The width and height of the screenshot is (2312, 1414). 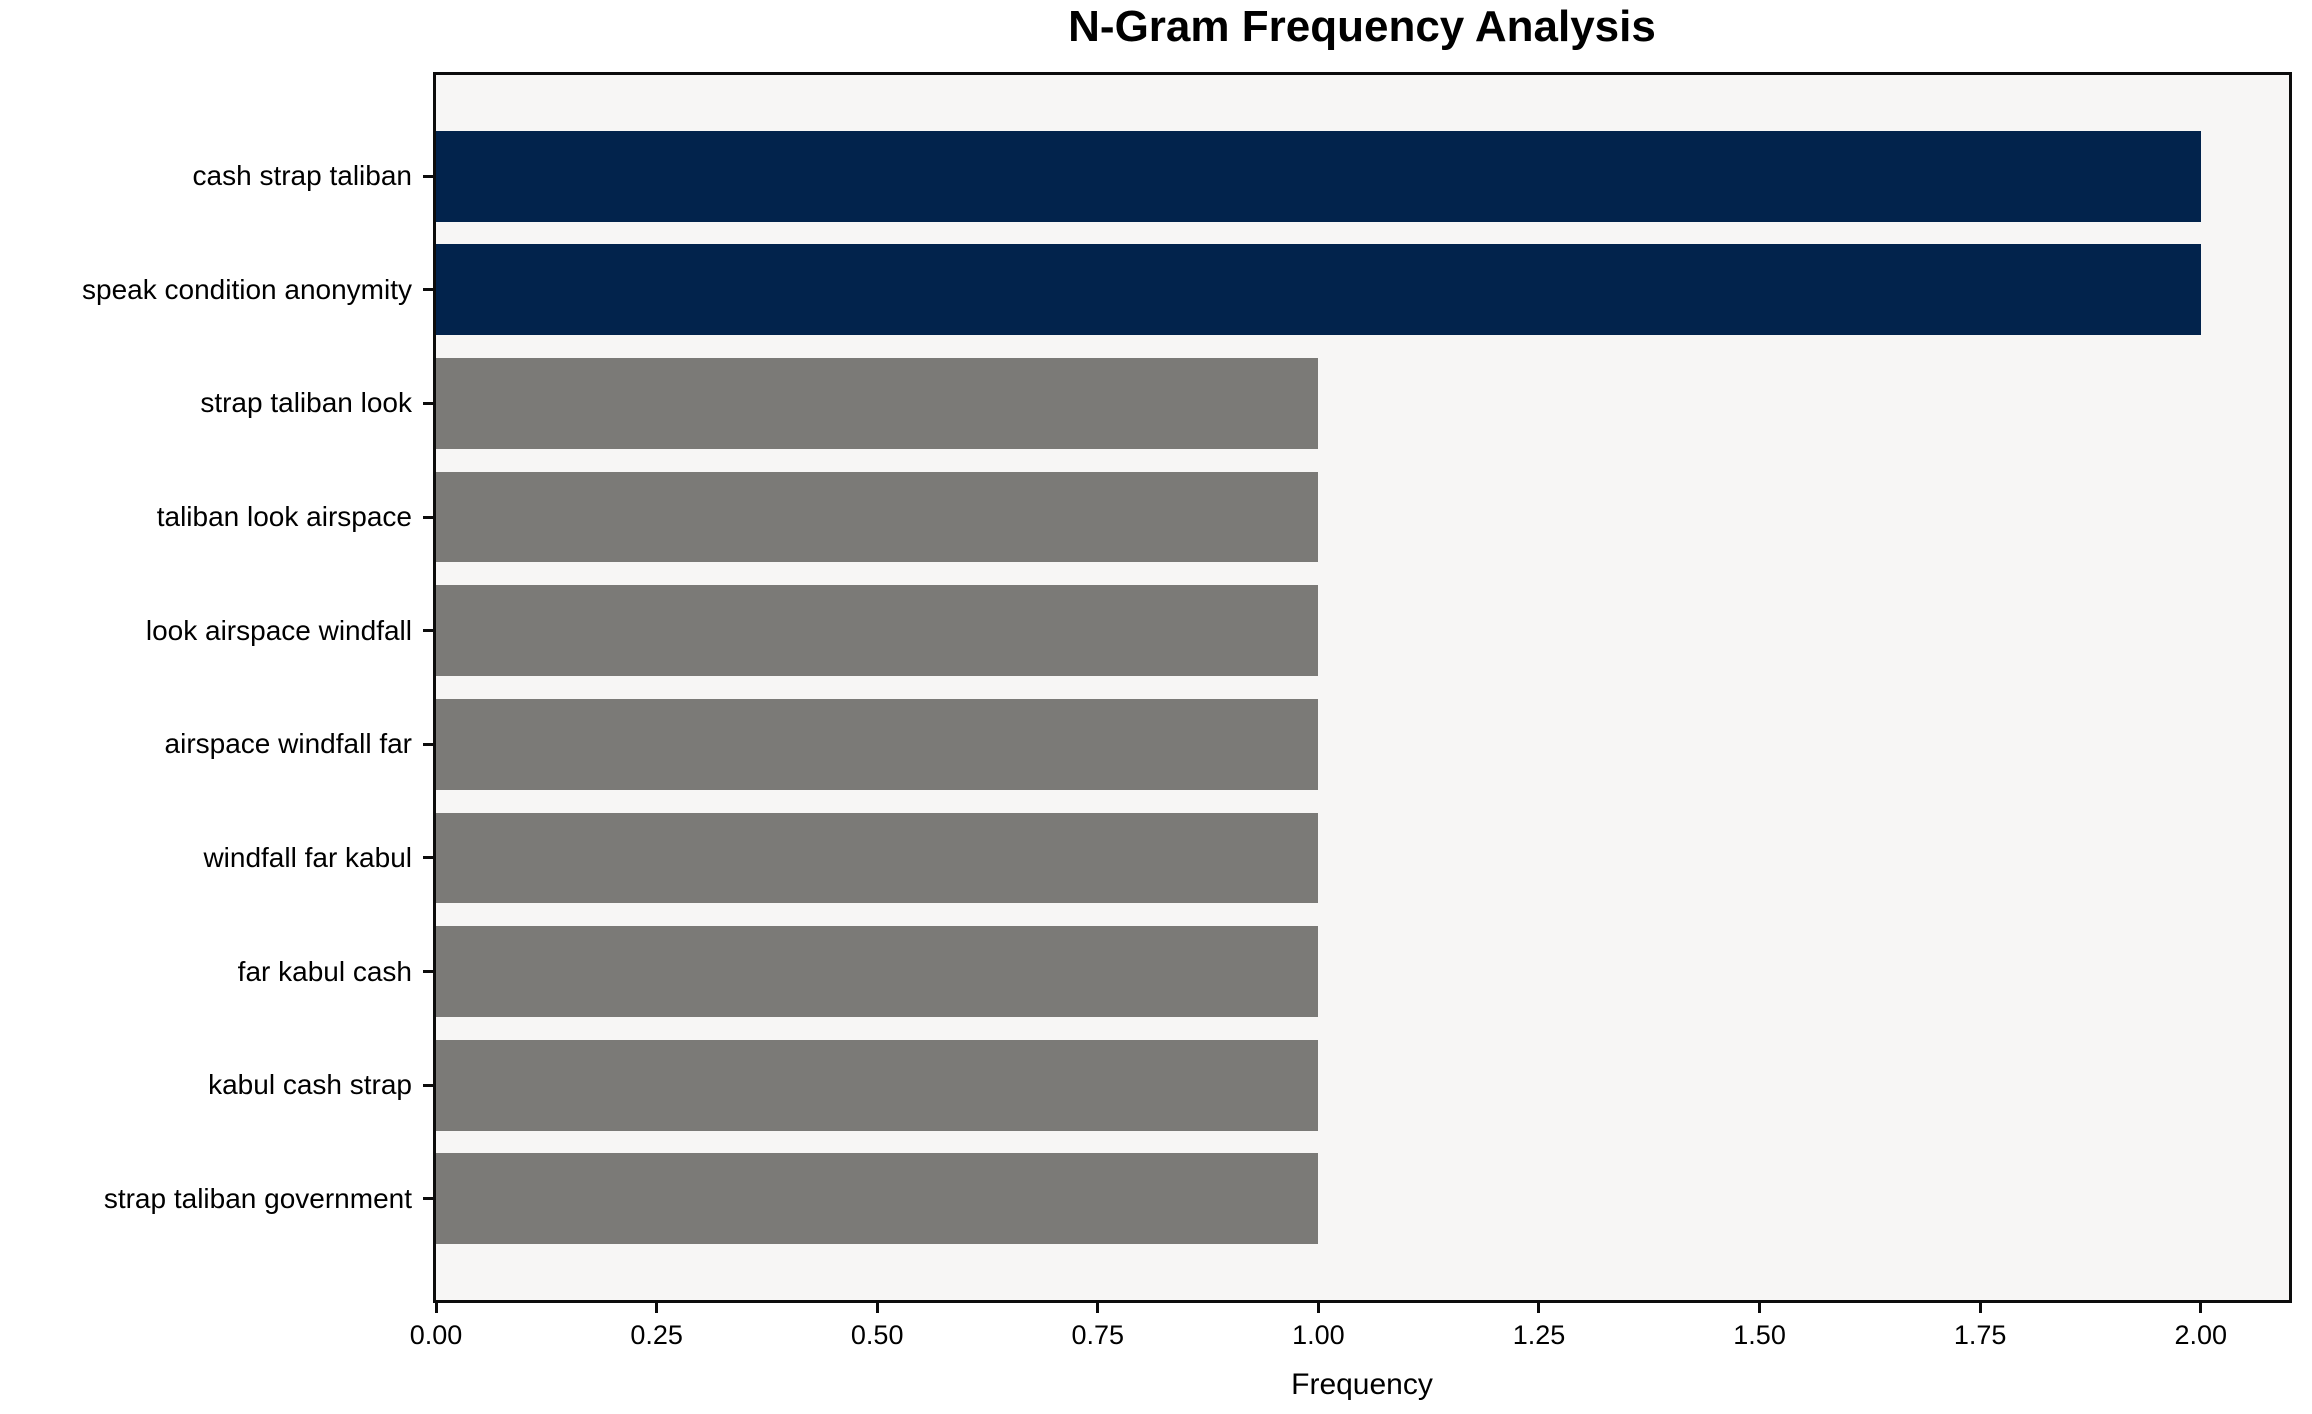 I want to click on y-tick-label: far kabul cash, so click(x=324, y=971).